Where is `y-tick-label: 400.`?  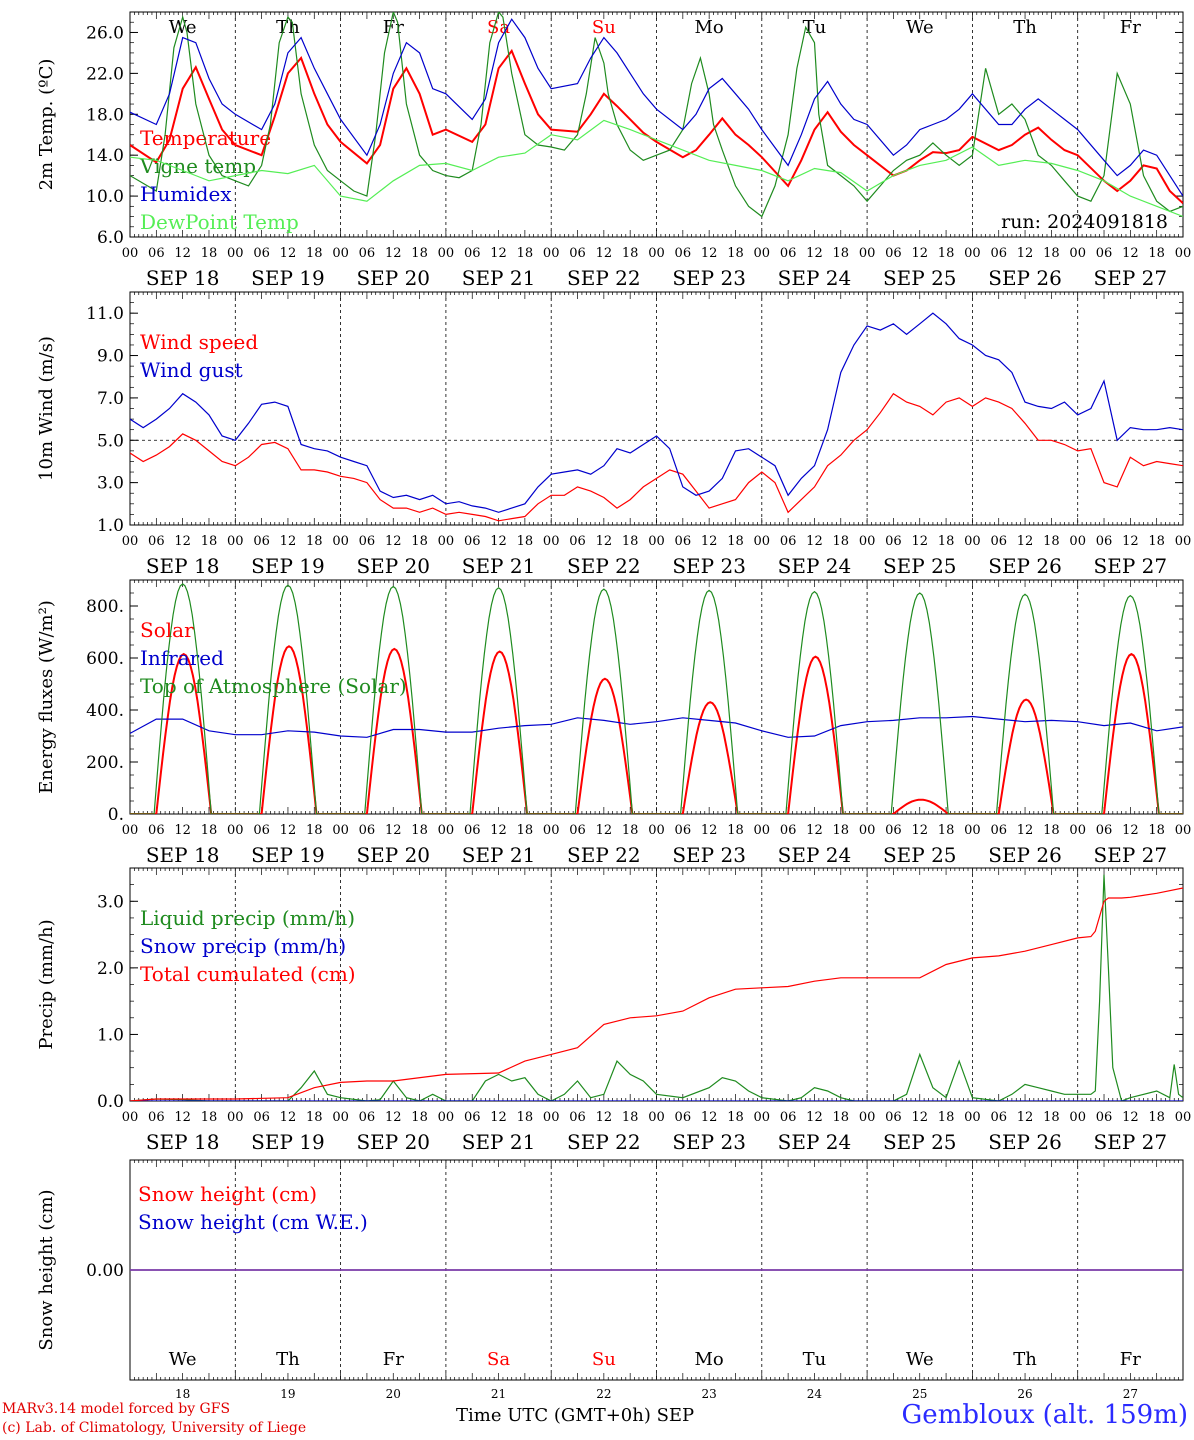
y-tick-label: 400. is located at coordinates (105, 711).